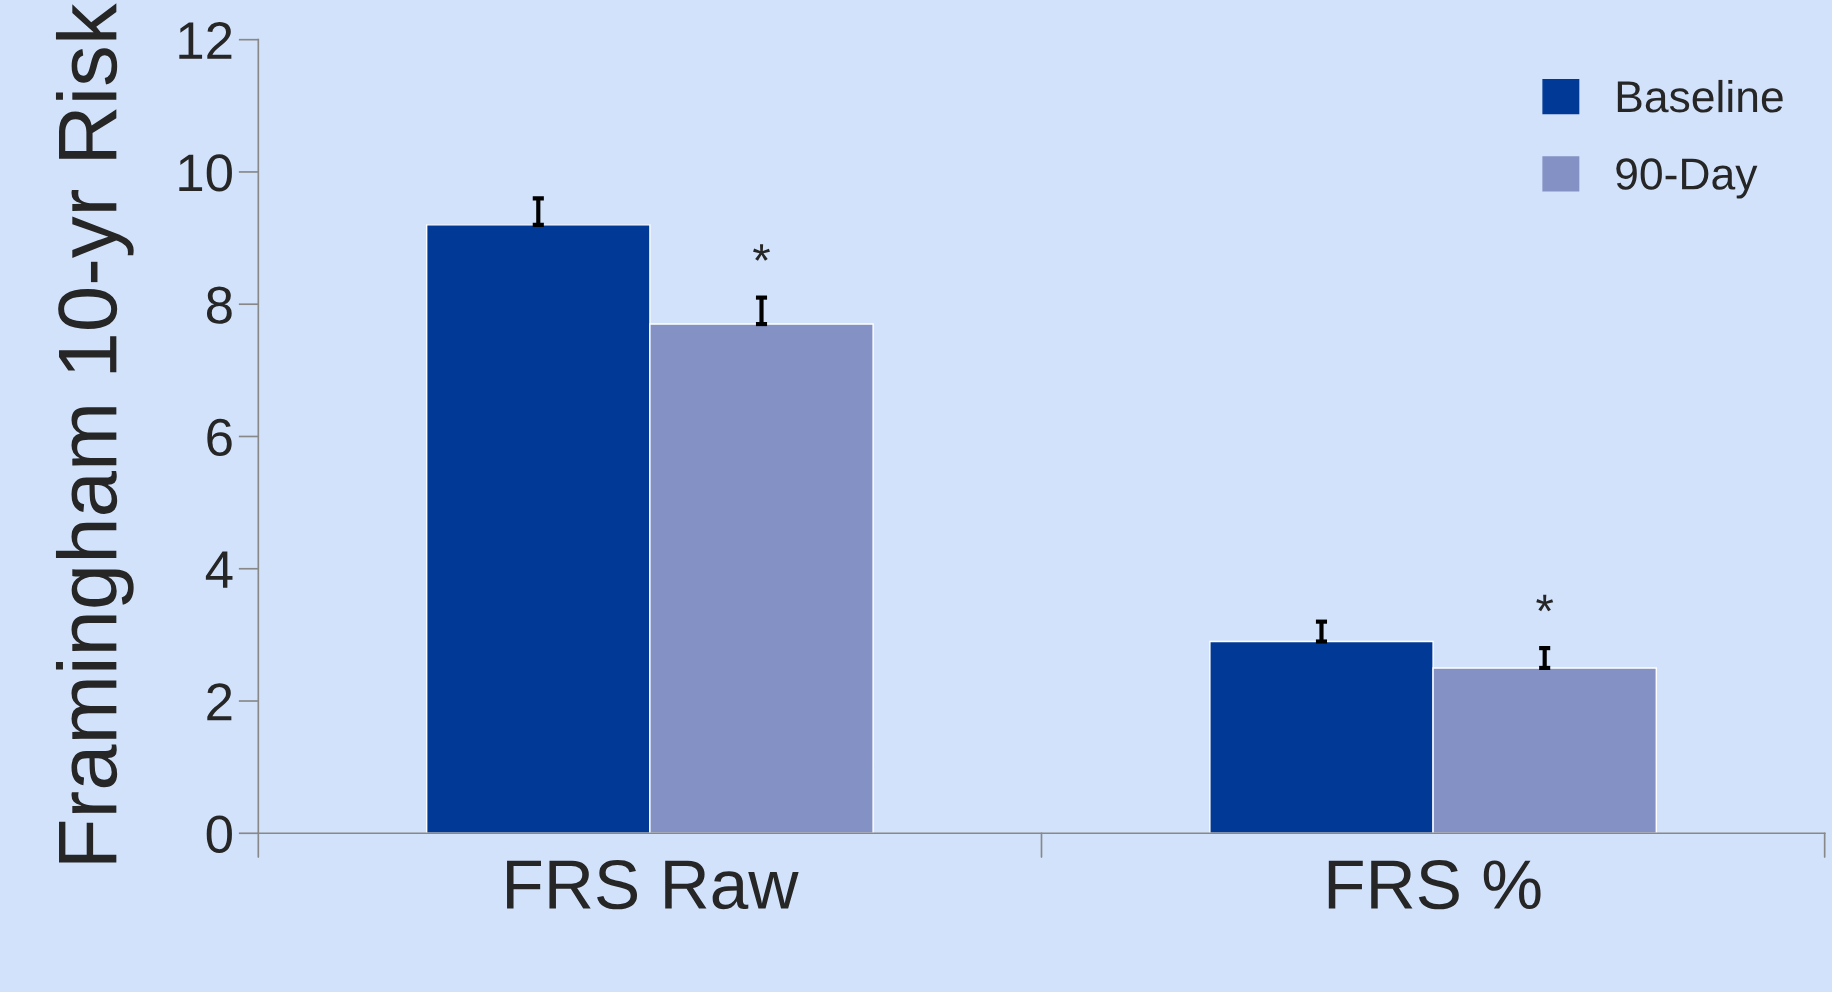 The width and height of the screenshot is (1832, 992). I want to click on y-tick-label: 0, so click(219, 834).